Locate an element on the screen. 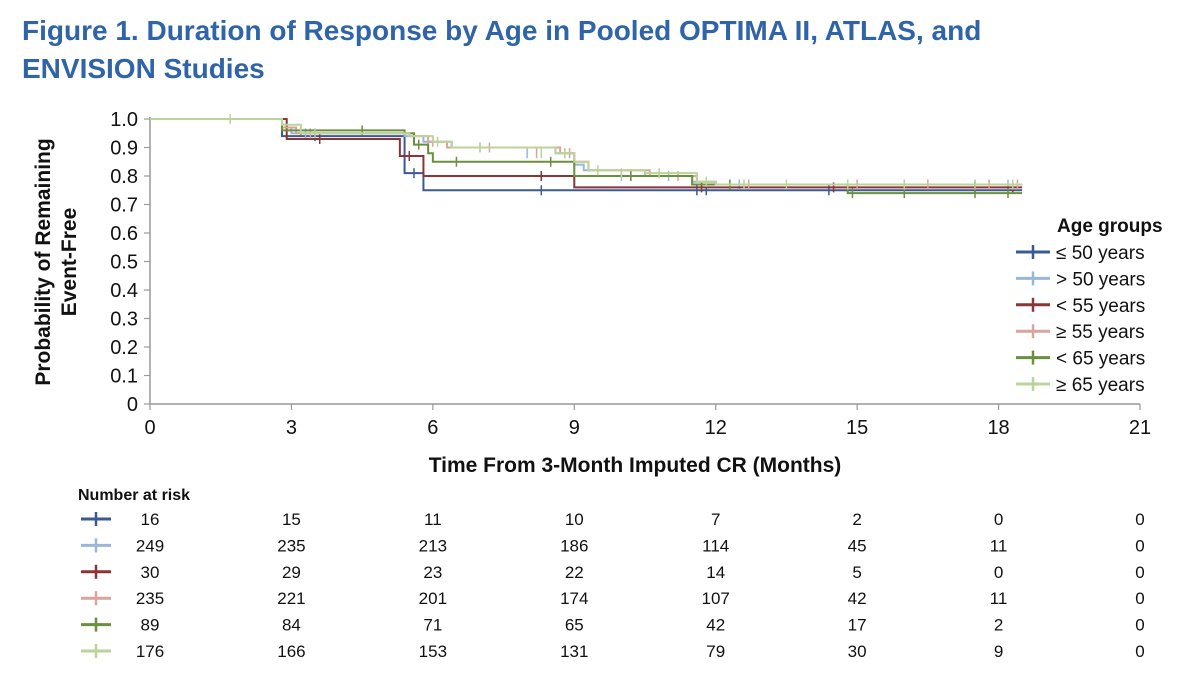 The image size is (1200, 692). x-tick-label: 0 is located at coordinates (149, 428).